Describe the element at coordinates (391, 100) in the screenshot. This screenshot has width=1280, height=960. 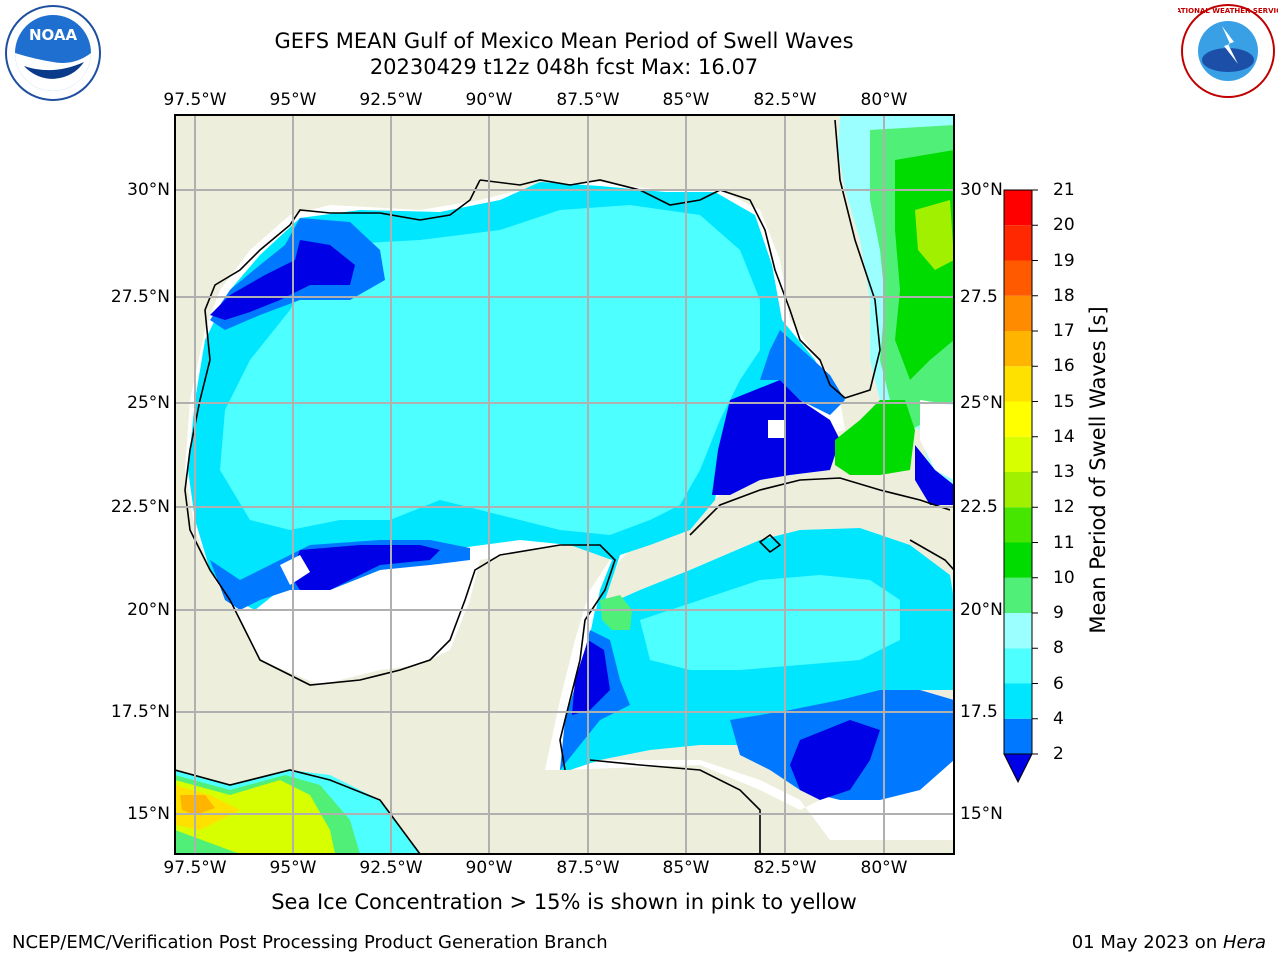
I see `lon-label-top: 92.5°W` at that location.